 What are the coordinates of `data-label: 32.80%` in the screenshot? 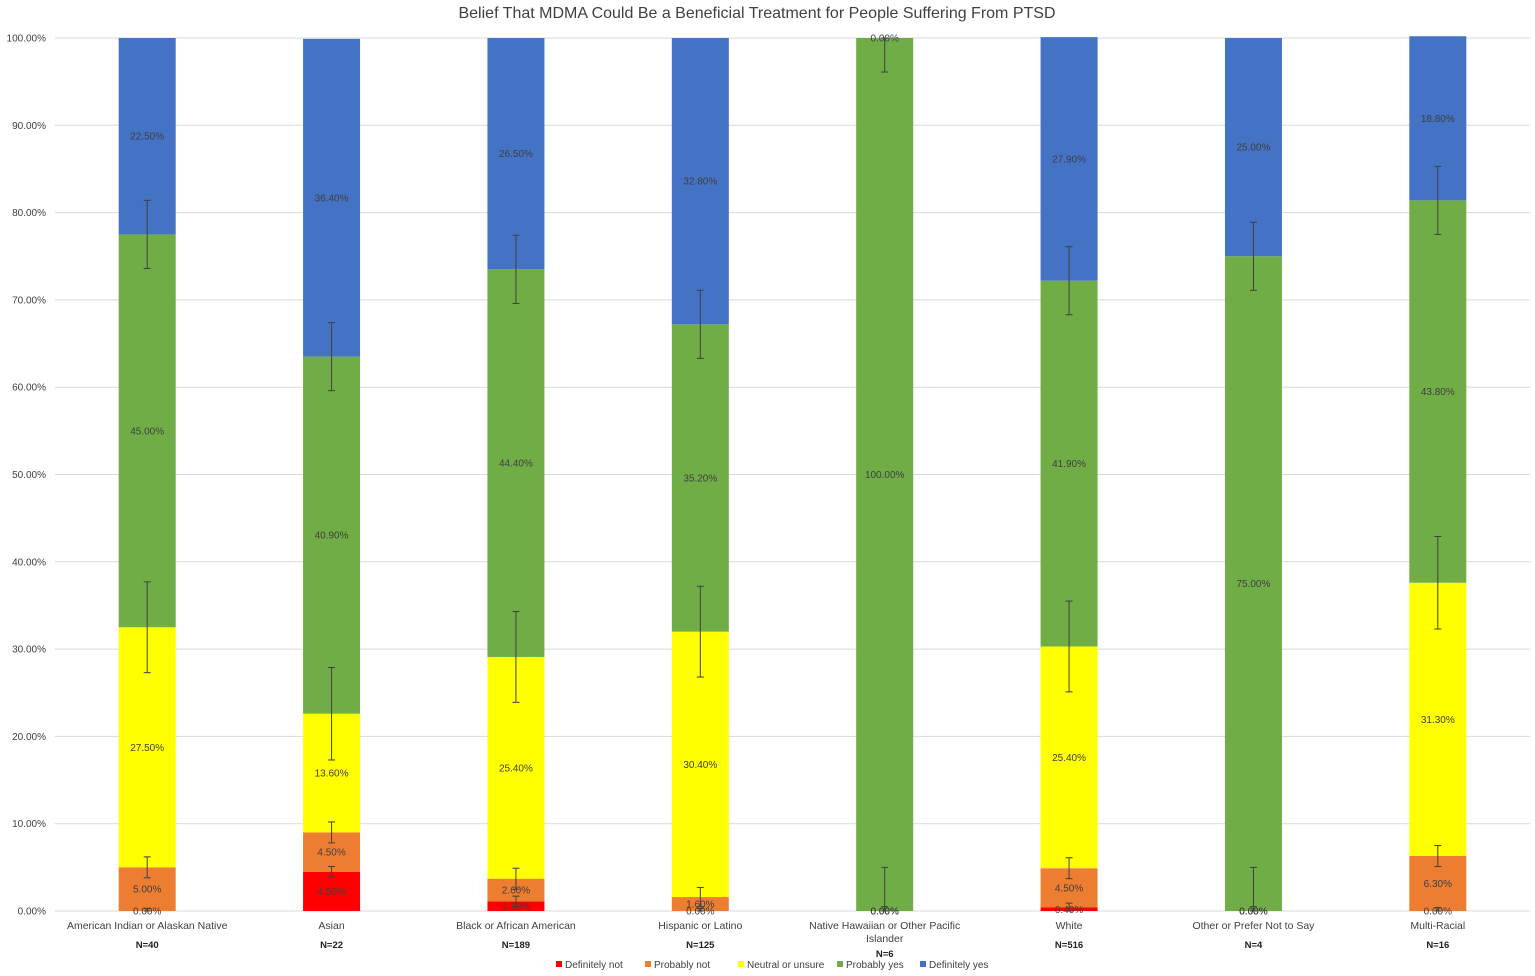 It's located at (700, 182).